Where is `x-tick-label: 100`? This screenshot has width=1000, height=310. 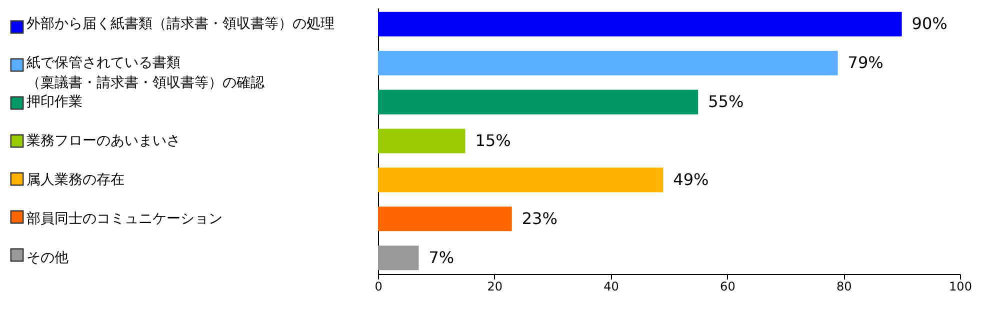 x-tick-label: 100 is located at coordinates (960, 287).